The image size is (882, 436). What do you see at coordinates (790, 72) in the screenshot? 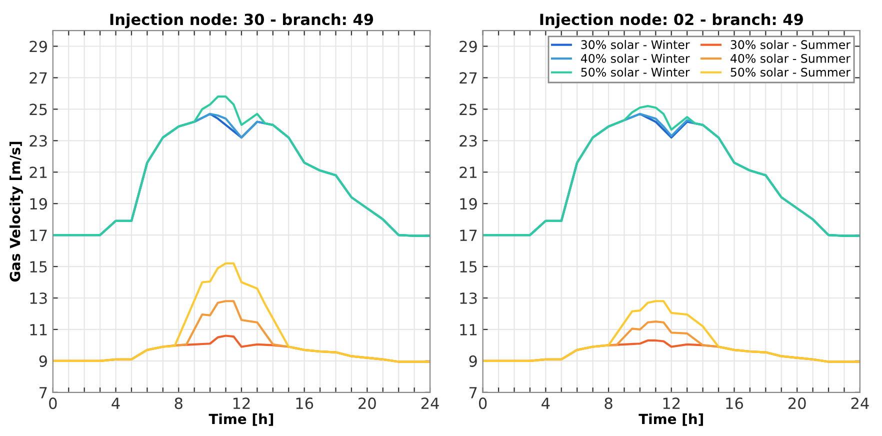
I see `legend-label: 50% solar - Summer` at bounding box center [790, 72].